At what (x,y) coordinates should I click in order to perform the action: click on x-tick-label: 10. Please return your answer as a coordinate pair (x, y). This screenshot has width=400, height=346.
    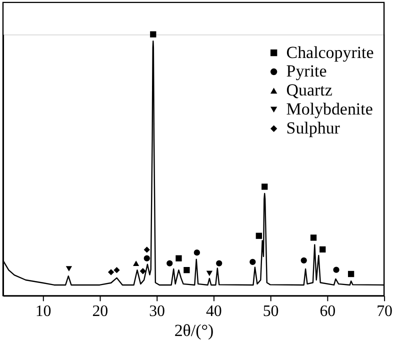
    Looking at the image, I should click on (43, 311).